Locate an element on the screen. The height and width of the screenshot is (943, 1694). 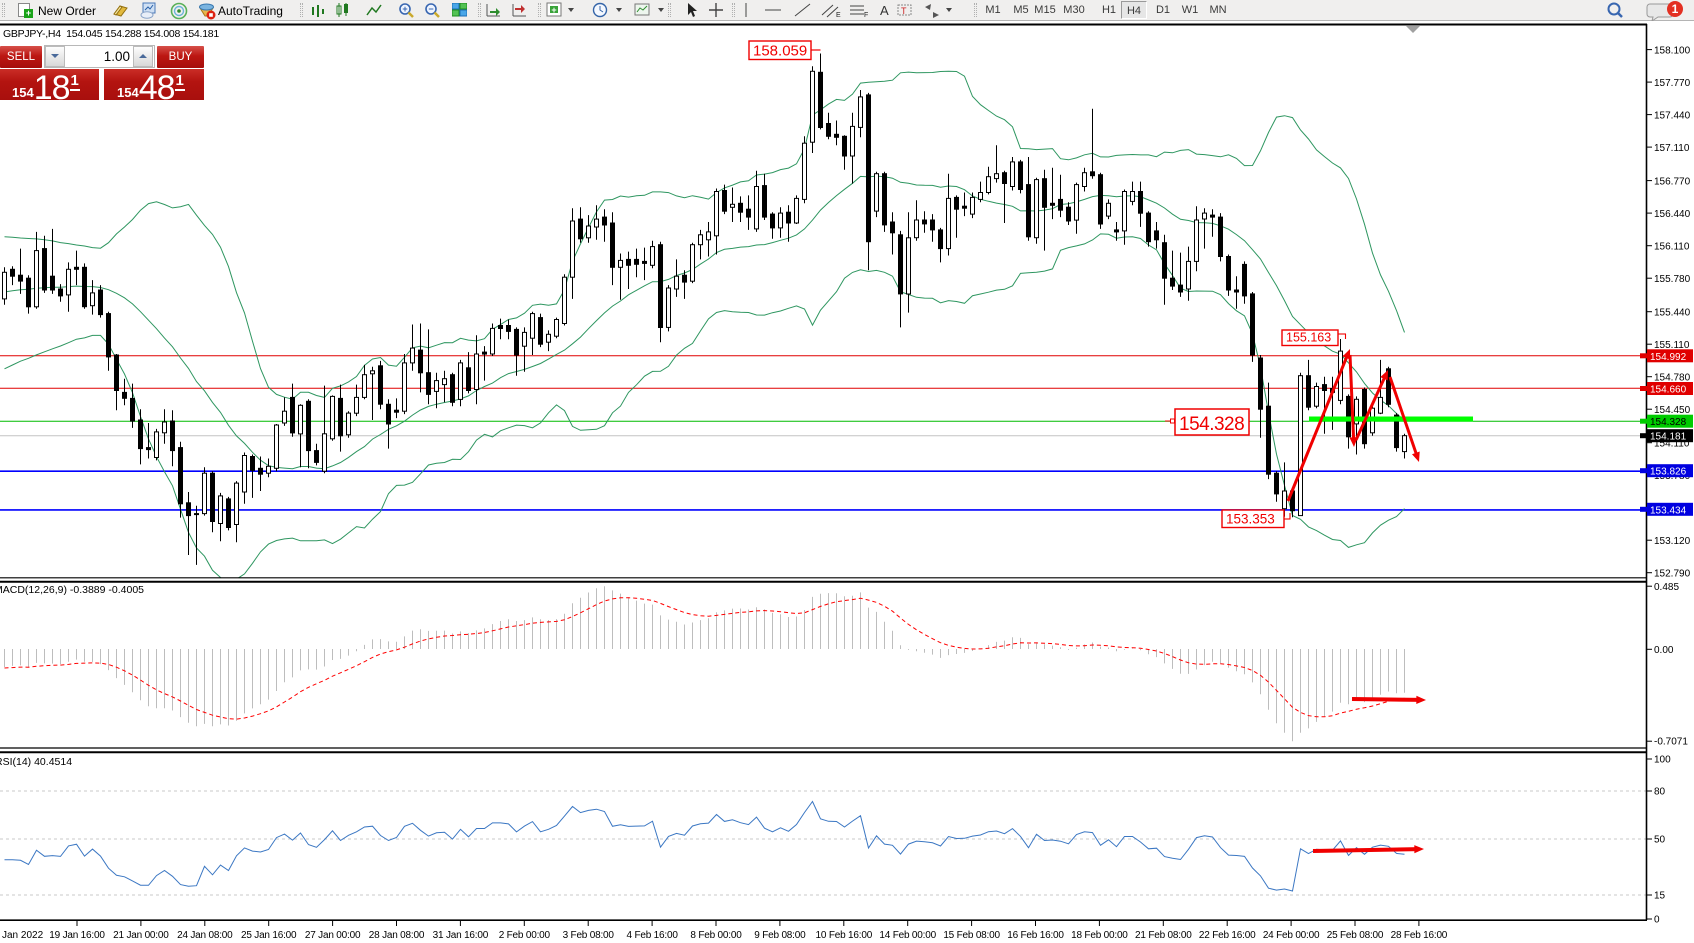
svg-text: 157.440 is located at coordinates (1672, 116).